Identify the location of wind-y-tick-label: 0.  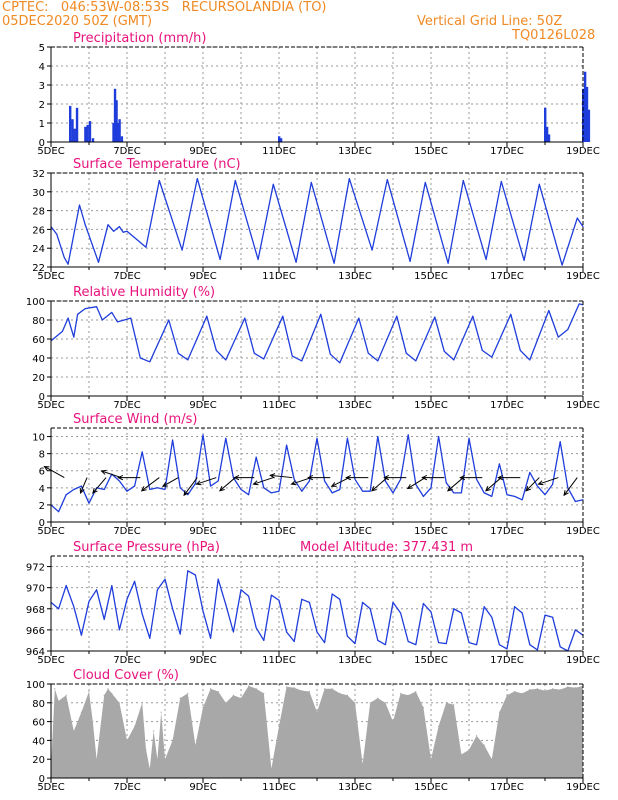
(42, 523).